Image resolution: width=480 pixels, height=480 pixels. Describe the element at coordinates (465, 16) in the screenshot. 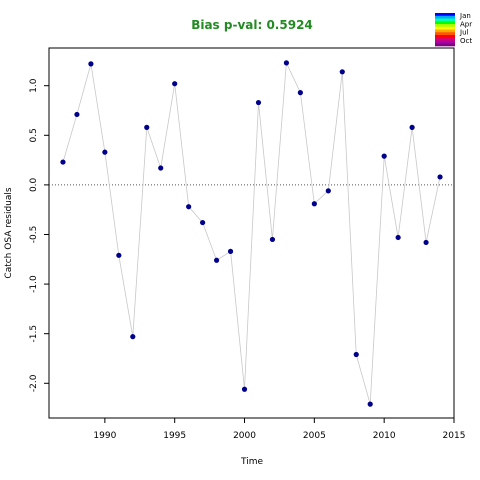

I see `legend-month-label: Jan` at that location.